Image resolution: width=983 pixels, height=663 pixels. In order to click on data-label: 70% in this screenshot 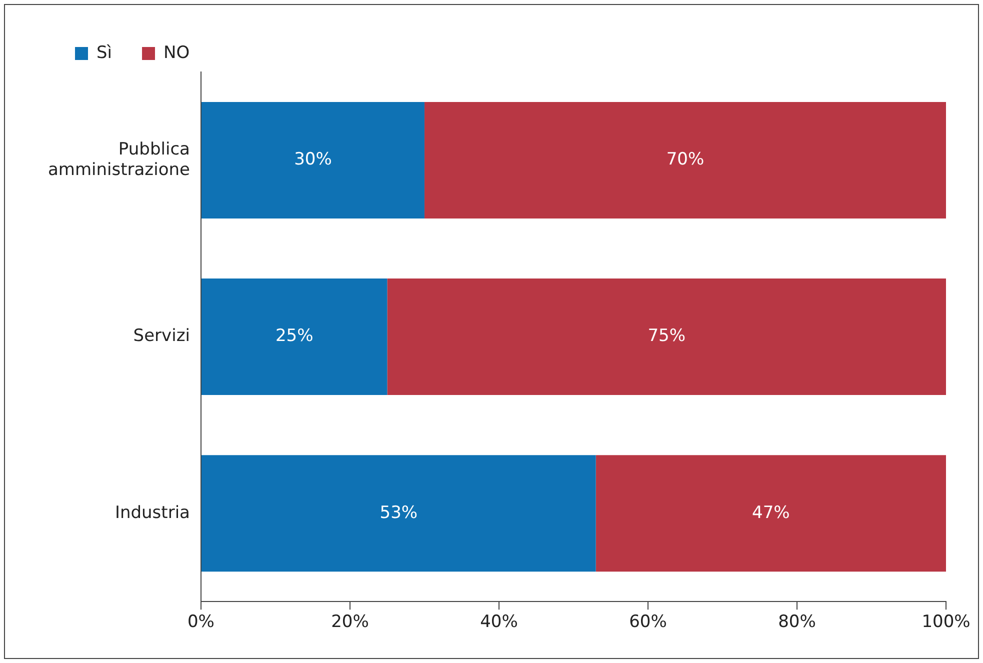, I will do `click(685, 160)`.